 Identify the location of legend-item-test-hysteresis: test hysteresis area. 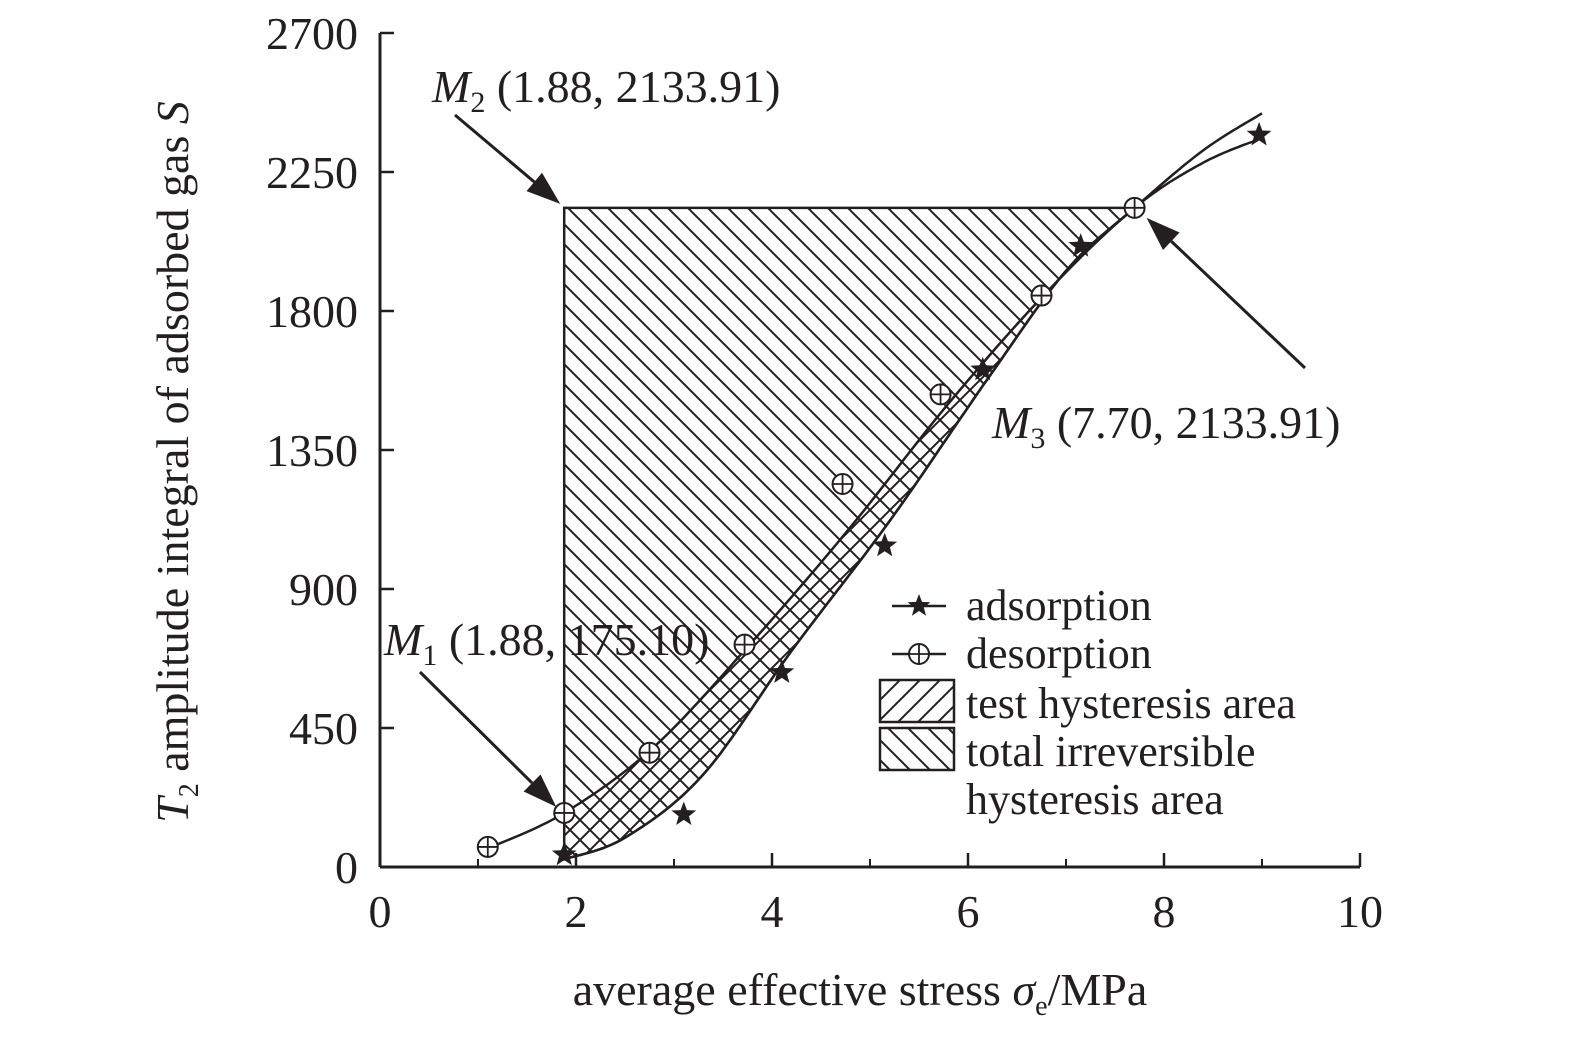
(1087, 703).